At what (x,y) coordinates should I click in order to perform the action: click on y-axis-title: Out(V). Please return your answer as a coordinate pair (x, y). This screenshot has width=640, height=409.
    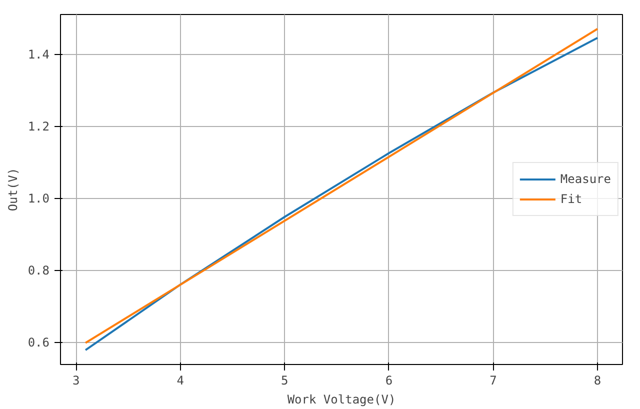
    Looking at the image, I should click on (13, 190).